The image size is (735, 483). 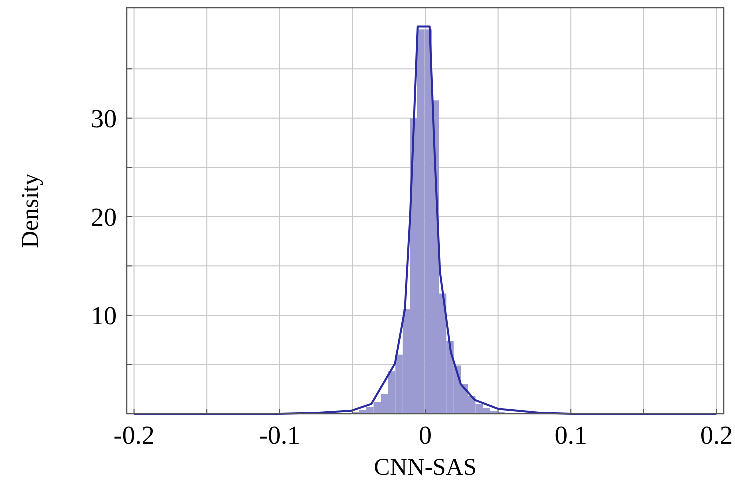 What do you see at coordinates (571, 435) in the screenshot?
I see `x-tick-label: 0.1` at bounding box center [571, 435].